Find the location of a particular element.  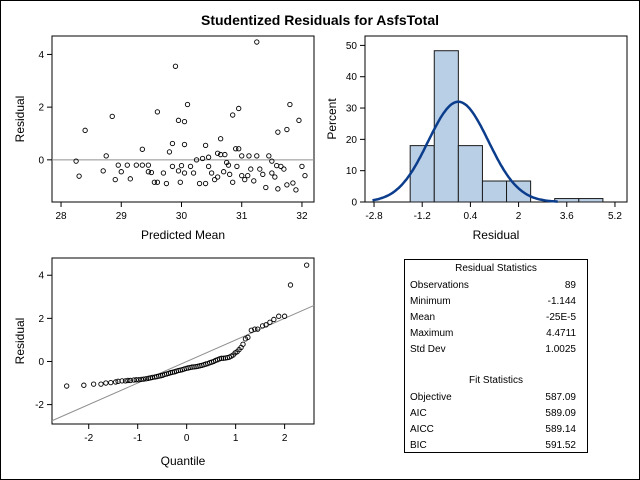

plot2-ytick-label: 50 is located at coordinates (352, 46).